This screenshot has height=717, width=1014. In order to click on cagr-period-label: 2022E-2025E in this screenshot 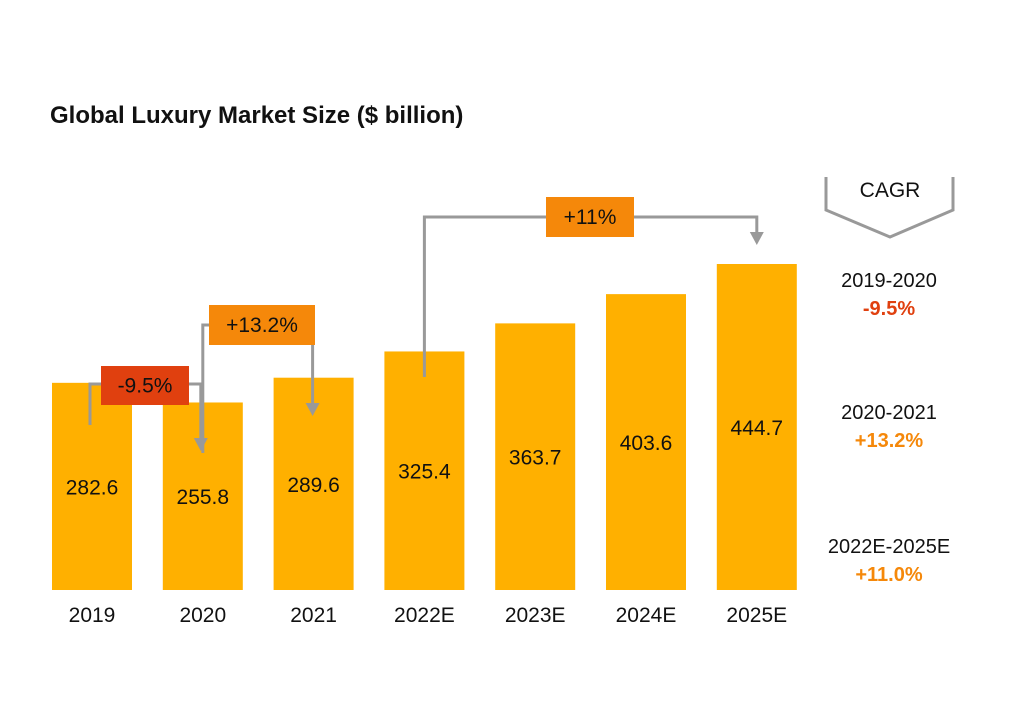, I will do `click(889, 547)`.